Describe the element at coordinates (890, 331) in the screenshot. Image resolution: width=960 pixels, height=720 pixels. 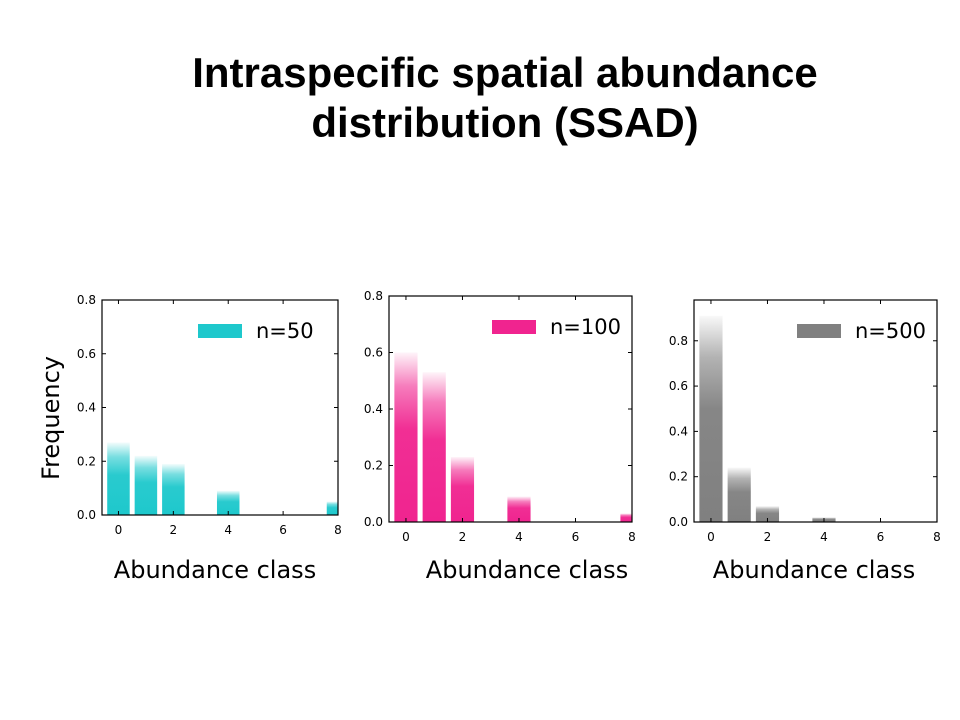
I see `legend-label: n=500` at that location.